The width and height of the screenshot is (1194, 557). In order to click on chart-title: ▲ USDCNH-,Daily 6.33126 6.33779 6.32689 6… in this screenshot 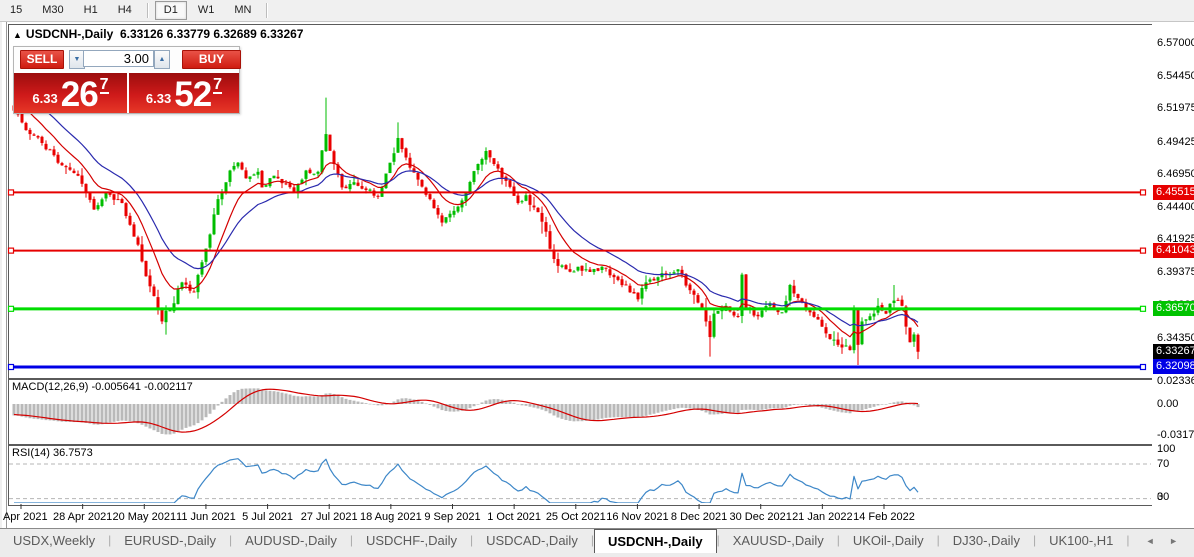, I will do `click(158, 34)`.